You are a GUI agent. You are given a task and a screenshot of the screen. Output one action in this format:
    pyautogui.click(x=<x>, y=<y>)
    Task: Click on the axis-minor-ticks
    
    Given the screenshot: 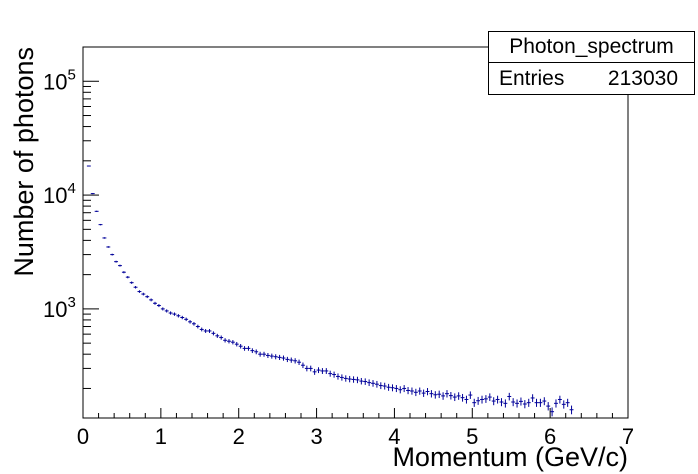 What is the action you would take?
    pyautogui.click(x=355, y=415)
    